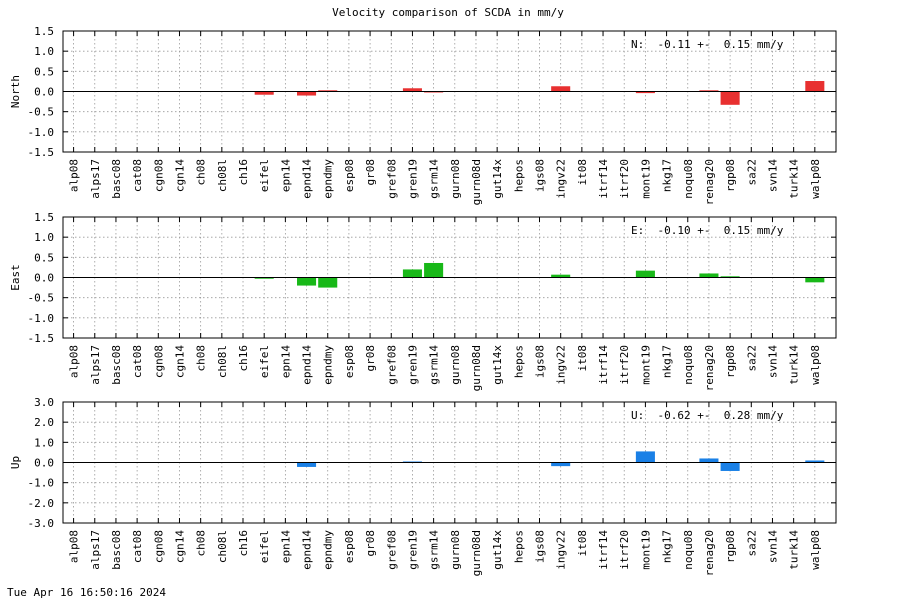 This screenshot has height=600, width=900. Describe the element at coordinates (476, 368) in the screenshot. I see `east-xtick-label: gurn08d` at that location.